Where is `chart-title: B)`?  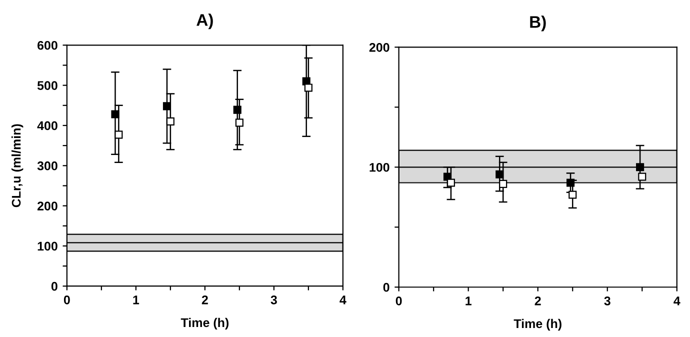 chart-title: B) is located at coordinates (538, 24).